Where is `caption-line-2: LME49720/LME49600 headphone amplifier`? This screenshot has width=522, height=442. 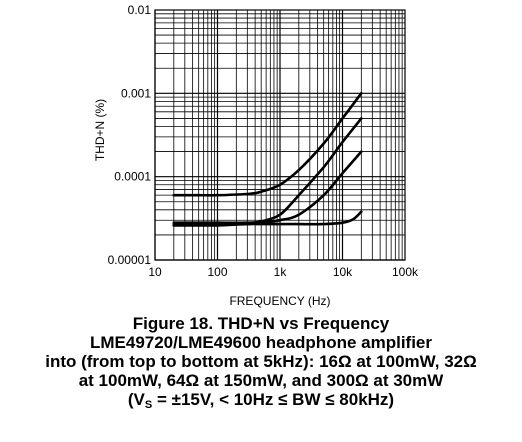
caption-line-2: LME49720/LME49600 headphone amplifier is located at coordinates (260, 342).